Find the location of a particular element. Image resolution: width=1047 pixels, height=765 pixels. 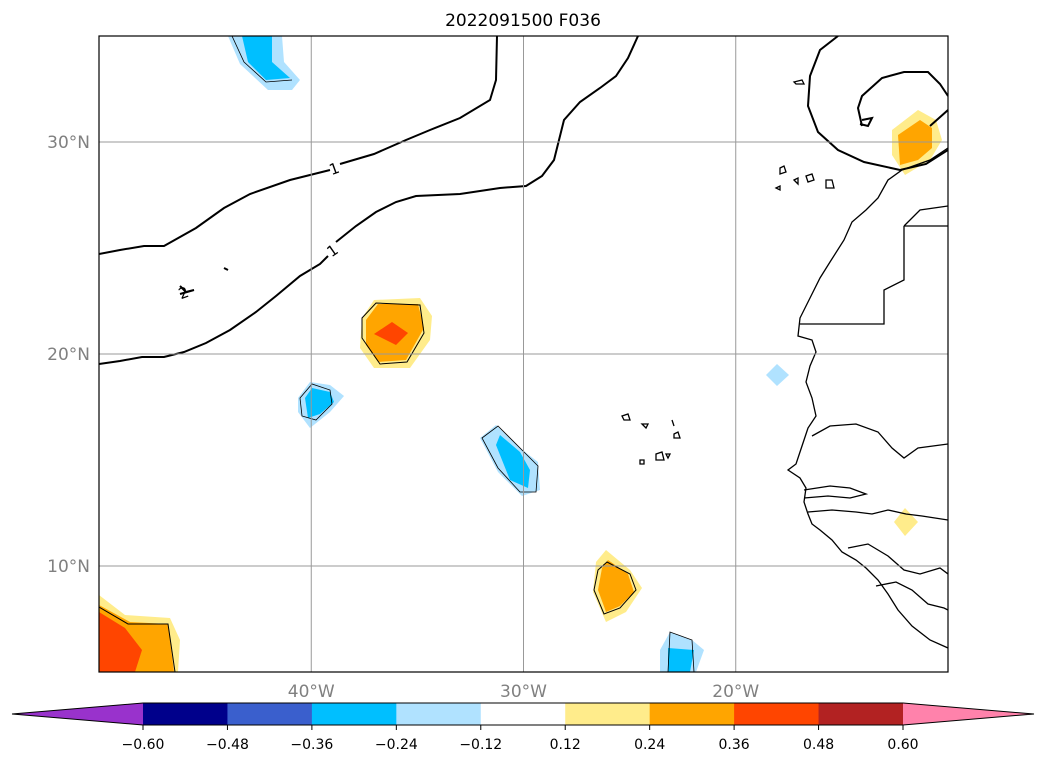

colorbar-tick-label: 0.24 is located at coordinates (649, 745).